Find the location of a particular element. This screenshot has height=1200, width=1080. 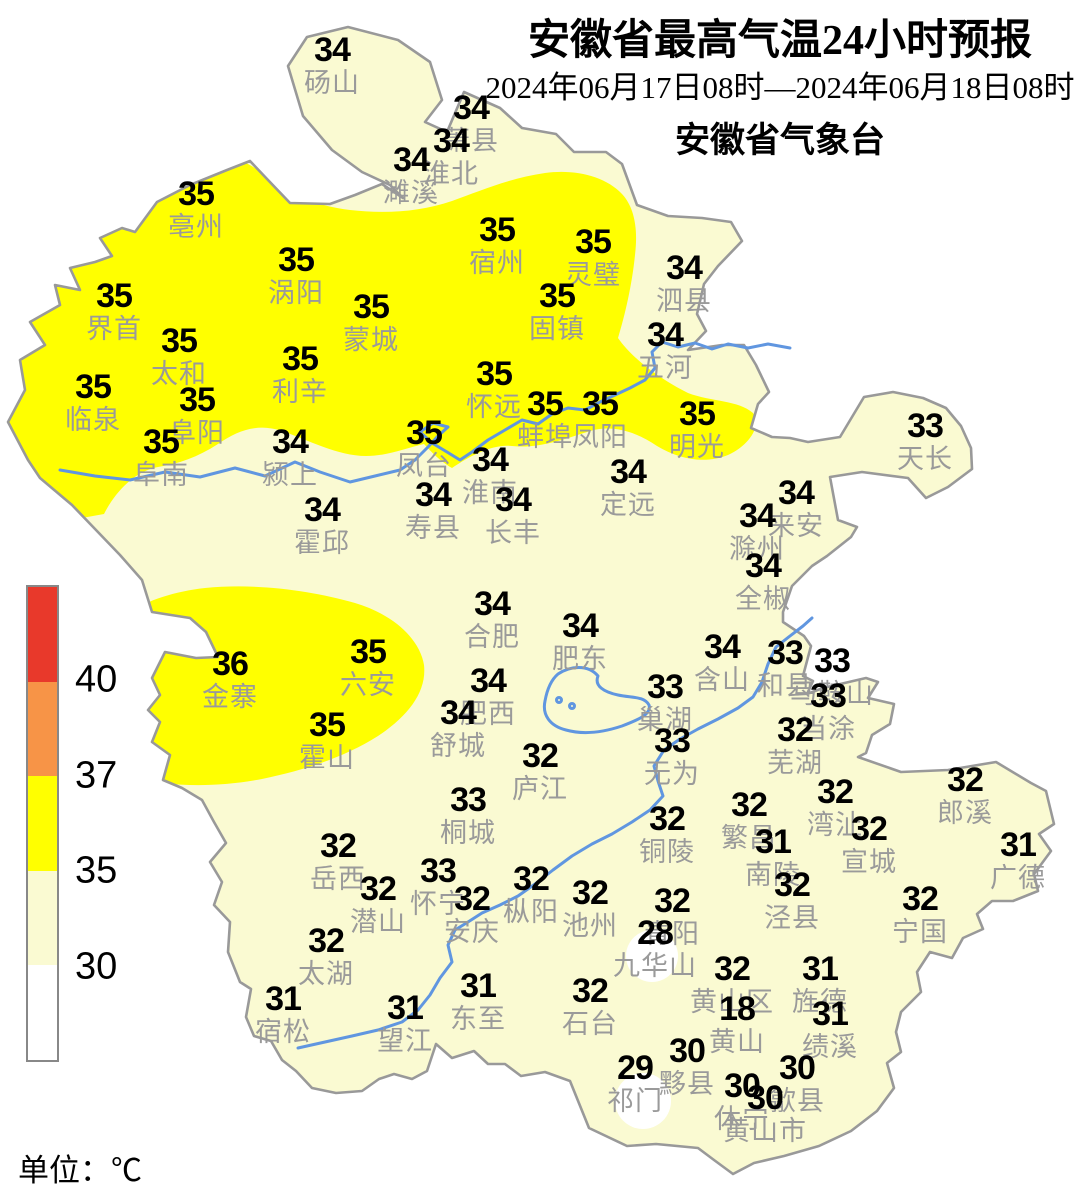

city-name: 含山 is located at coordinates (722, 680).